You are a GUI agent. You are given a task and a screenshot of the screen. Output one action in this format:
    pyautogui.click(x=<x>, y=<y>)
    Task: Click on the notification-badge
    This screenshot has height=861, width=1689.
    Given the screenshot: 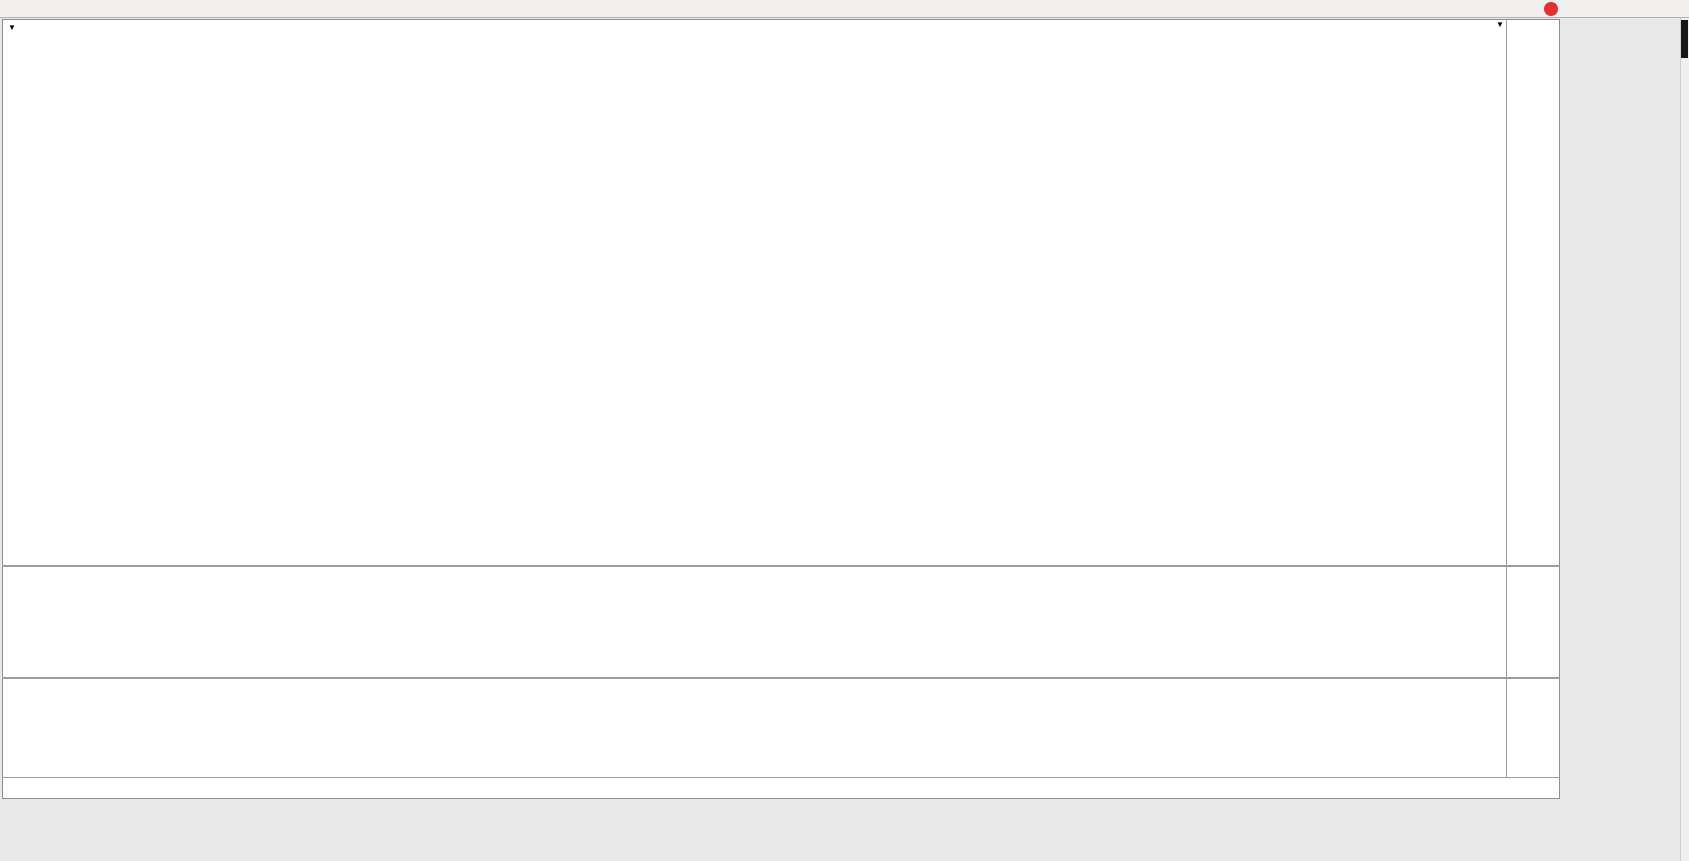 What is the action you would take?
    pyautogui.click(x=1551, y=9)
    